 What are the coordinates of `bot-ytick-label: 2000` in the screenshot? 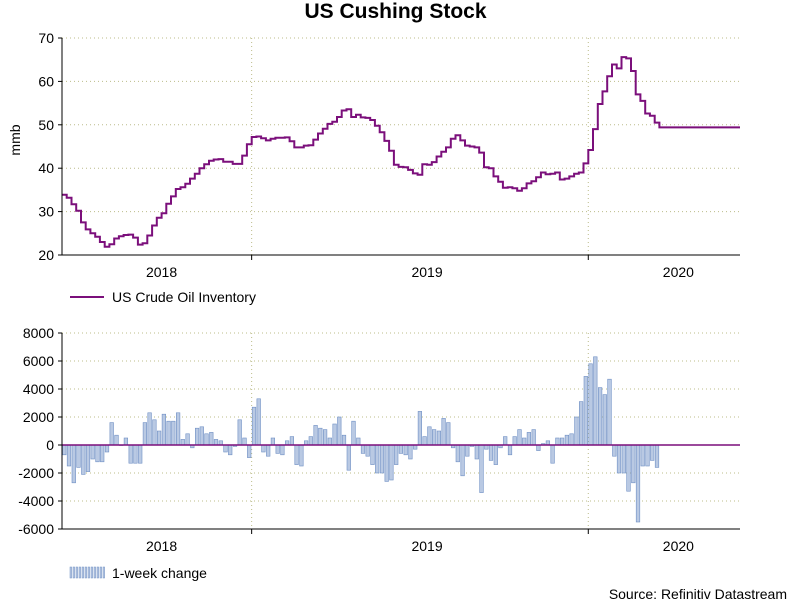 It's located at (38, 417).